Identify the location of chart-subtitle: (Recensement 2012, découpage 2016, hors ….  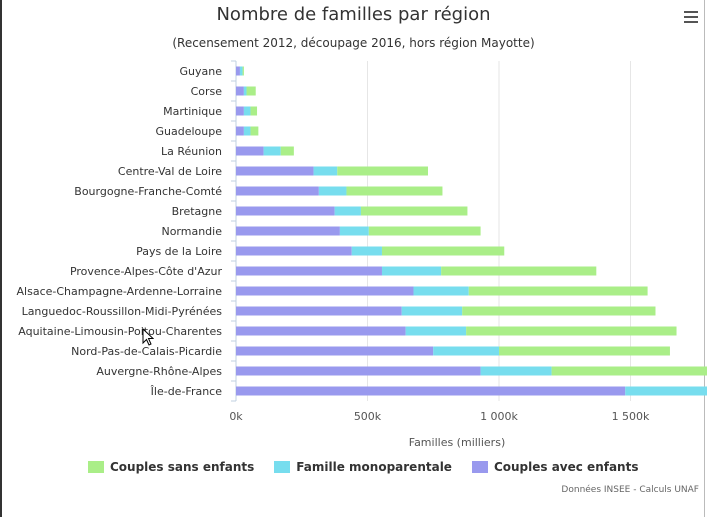
(353, 43).